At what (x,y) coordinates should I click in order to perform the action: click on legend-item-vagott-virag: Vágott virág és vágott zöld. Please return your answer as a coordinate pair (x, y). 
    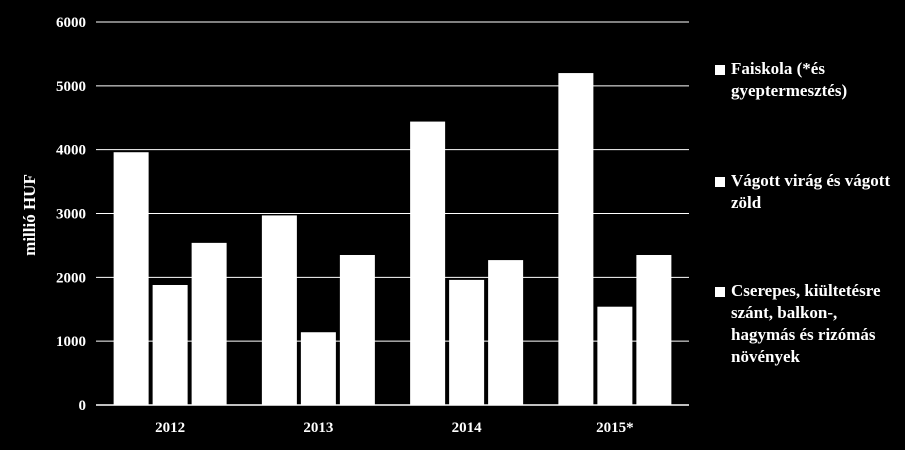
    Looking at the image, I should click on (807, 192).